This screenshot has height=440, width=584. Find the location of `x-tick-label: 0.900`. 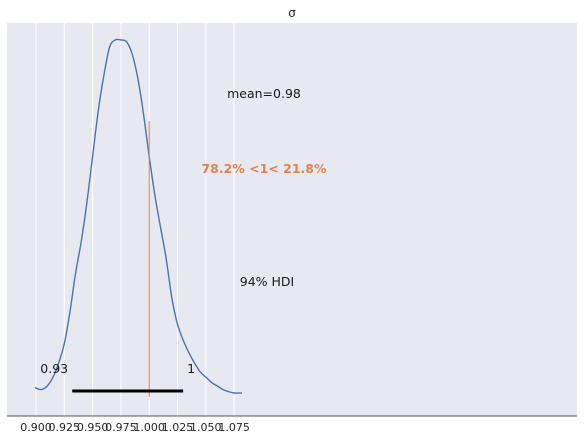

x-tick-label: 0.900 is located at coordinates (36, 427).